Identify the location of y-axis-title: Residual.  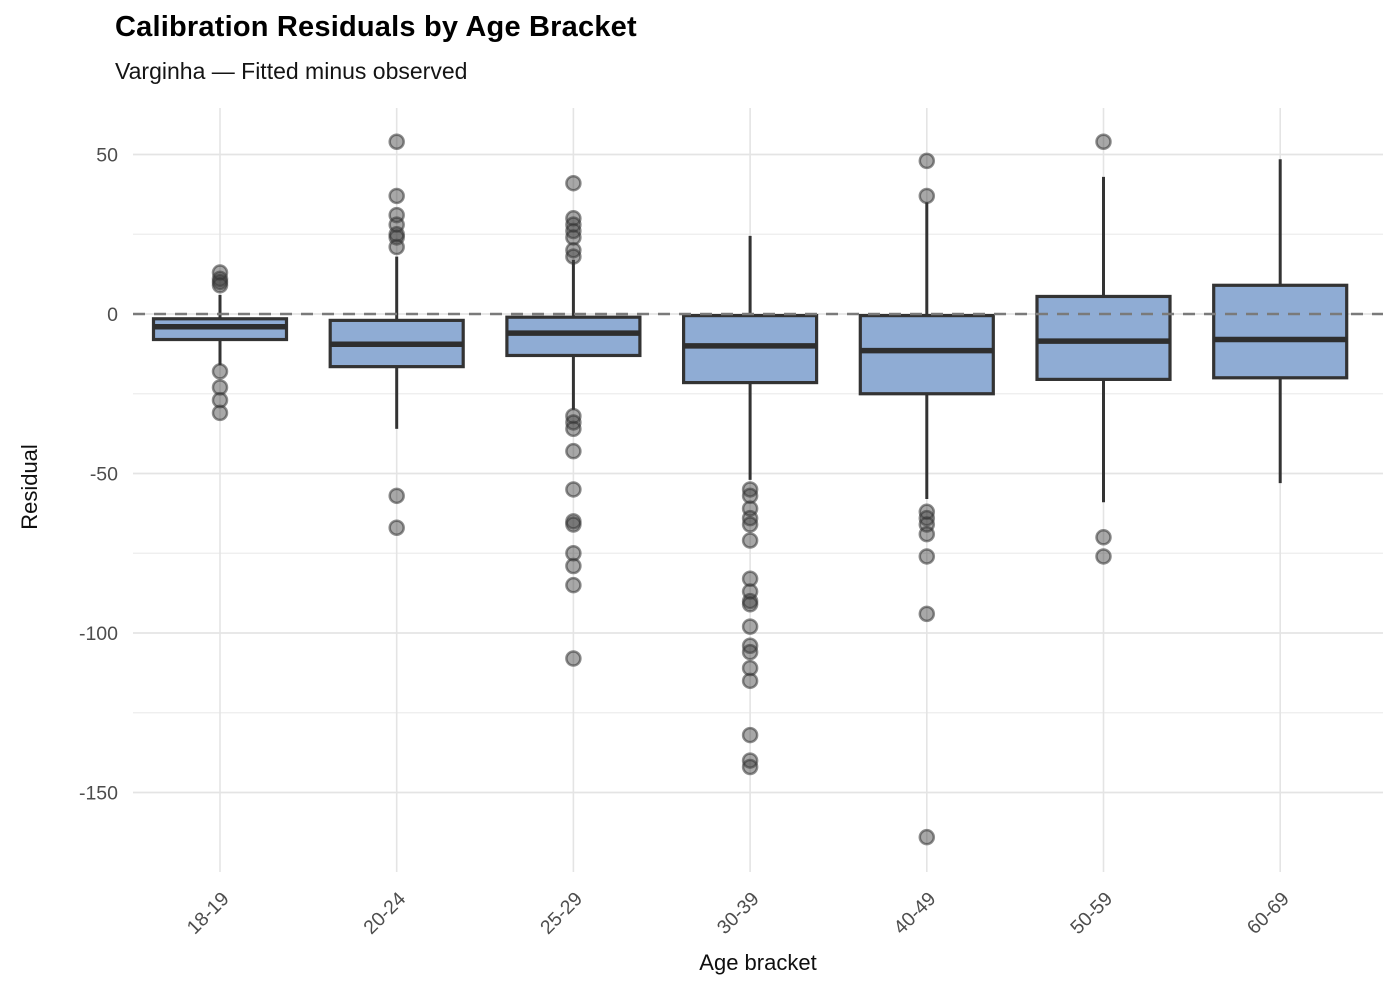
(29, 487).